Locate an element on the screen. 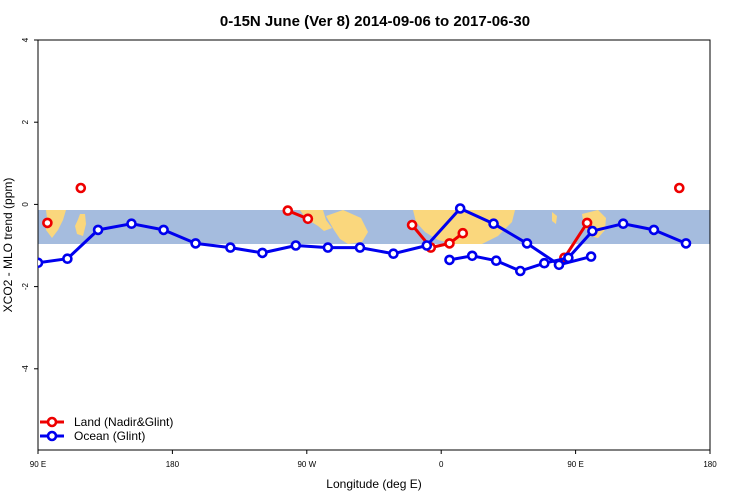  land-shape-south-asia is located at coordinates (554, 218).